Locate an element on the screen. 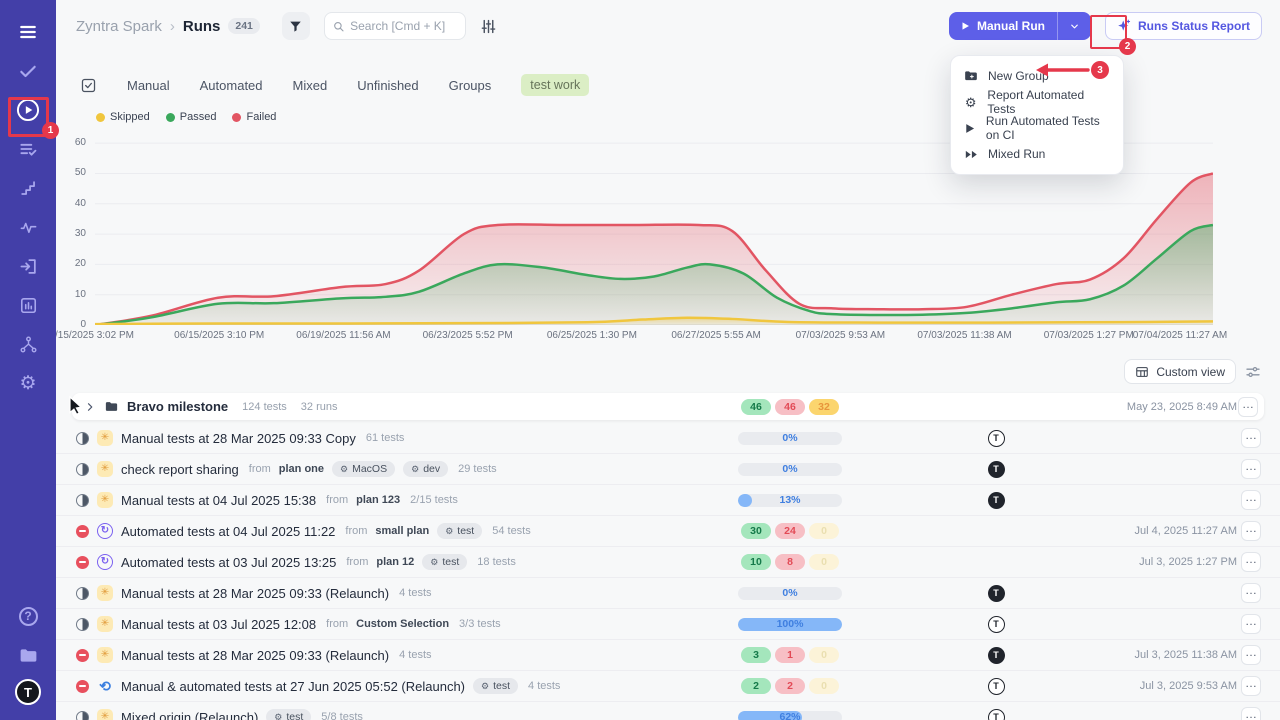  group-date: May 23, 2025 8:49 AM is located at coordinates (1181, 406).